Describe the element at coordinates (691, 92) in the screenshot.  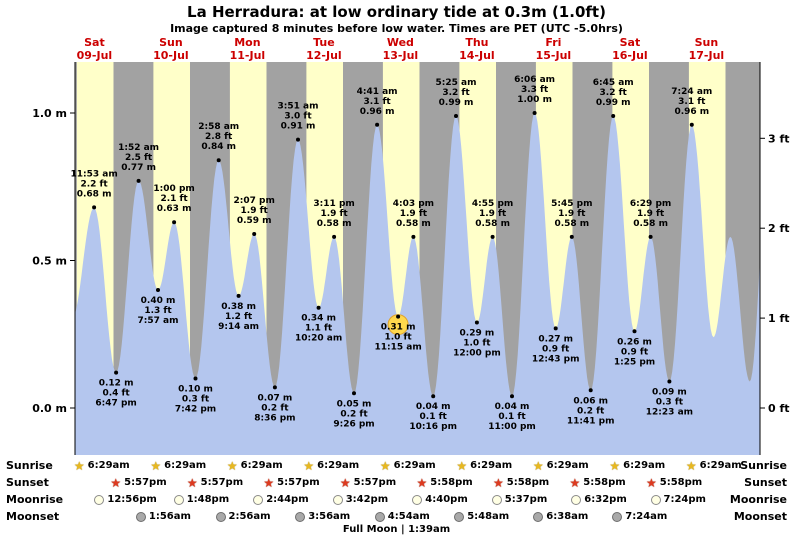
I see `tide-annotation-line: 7:24 am` at that location.